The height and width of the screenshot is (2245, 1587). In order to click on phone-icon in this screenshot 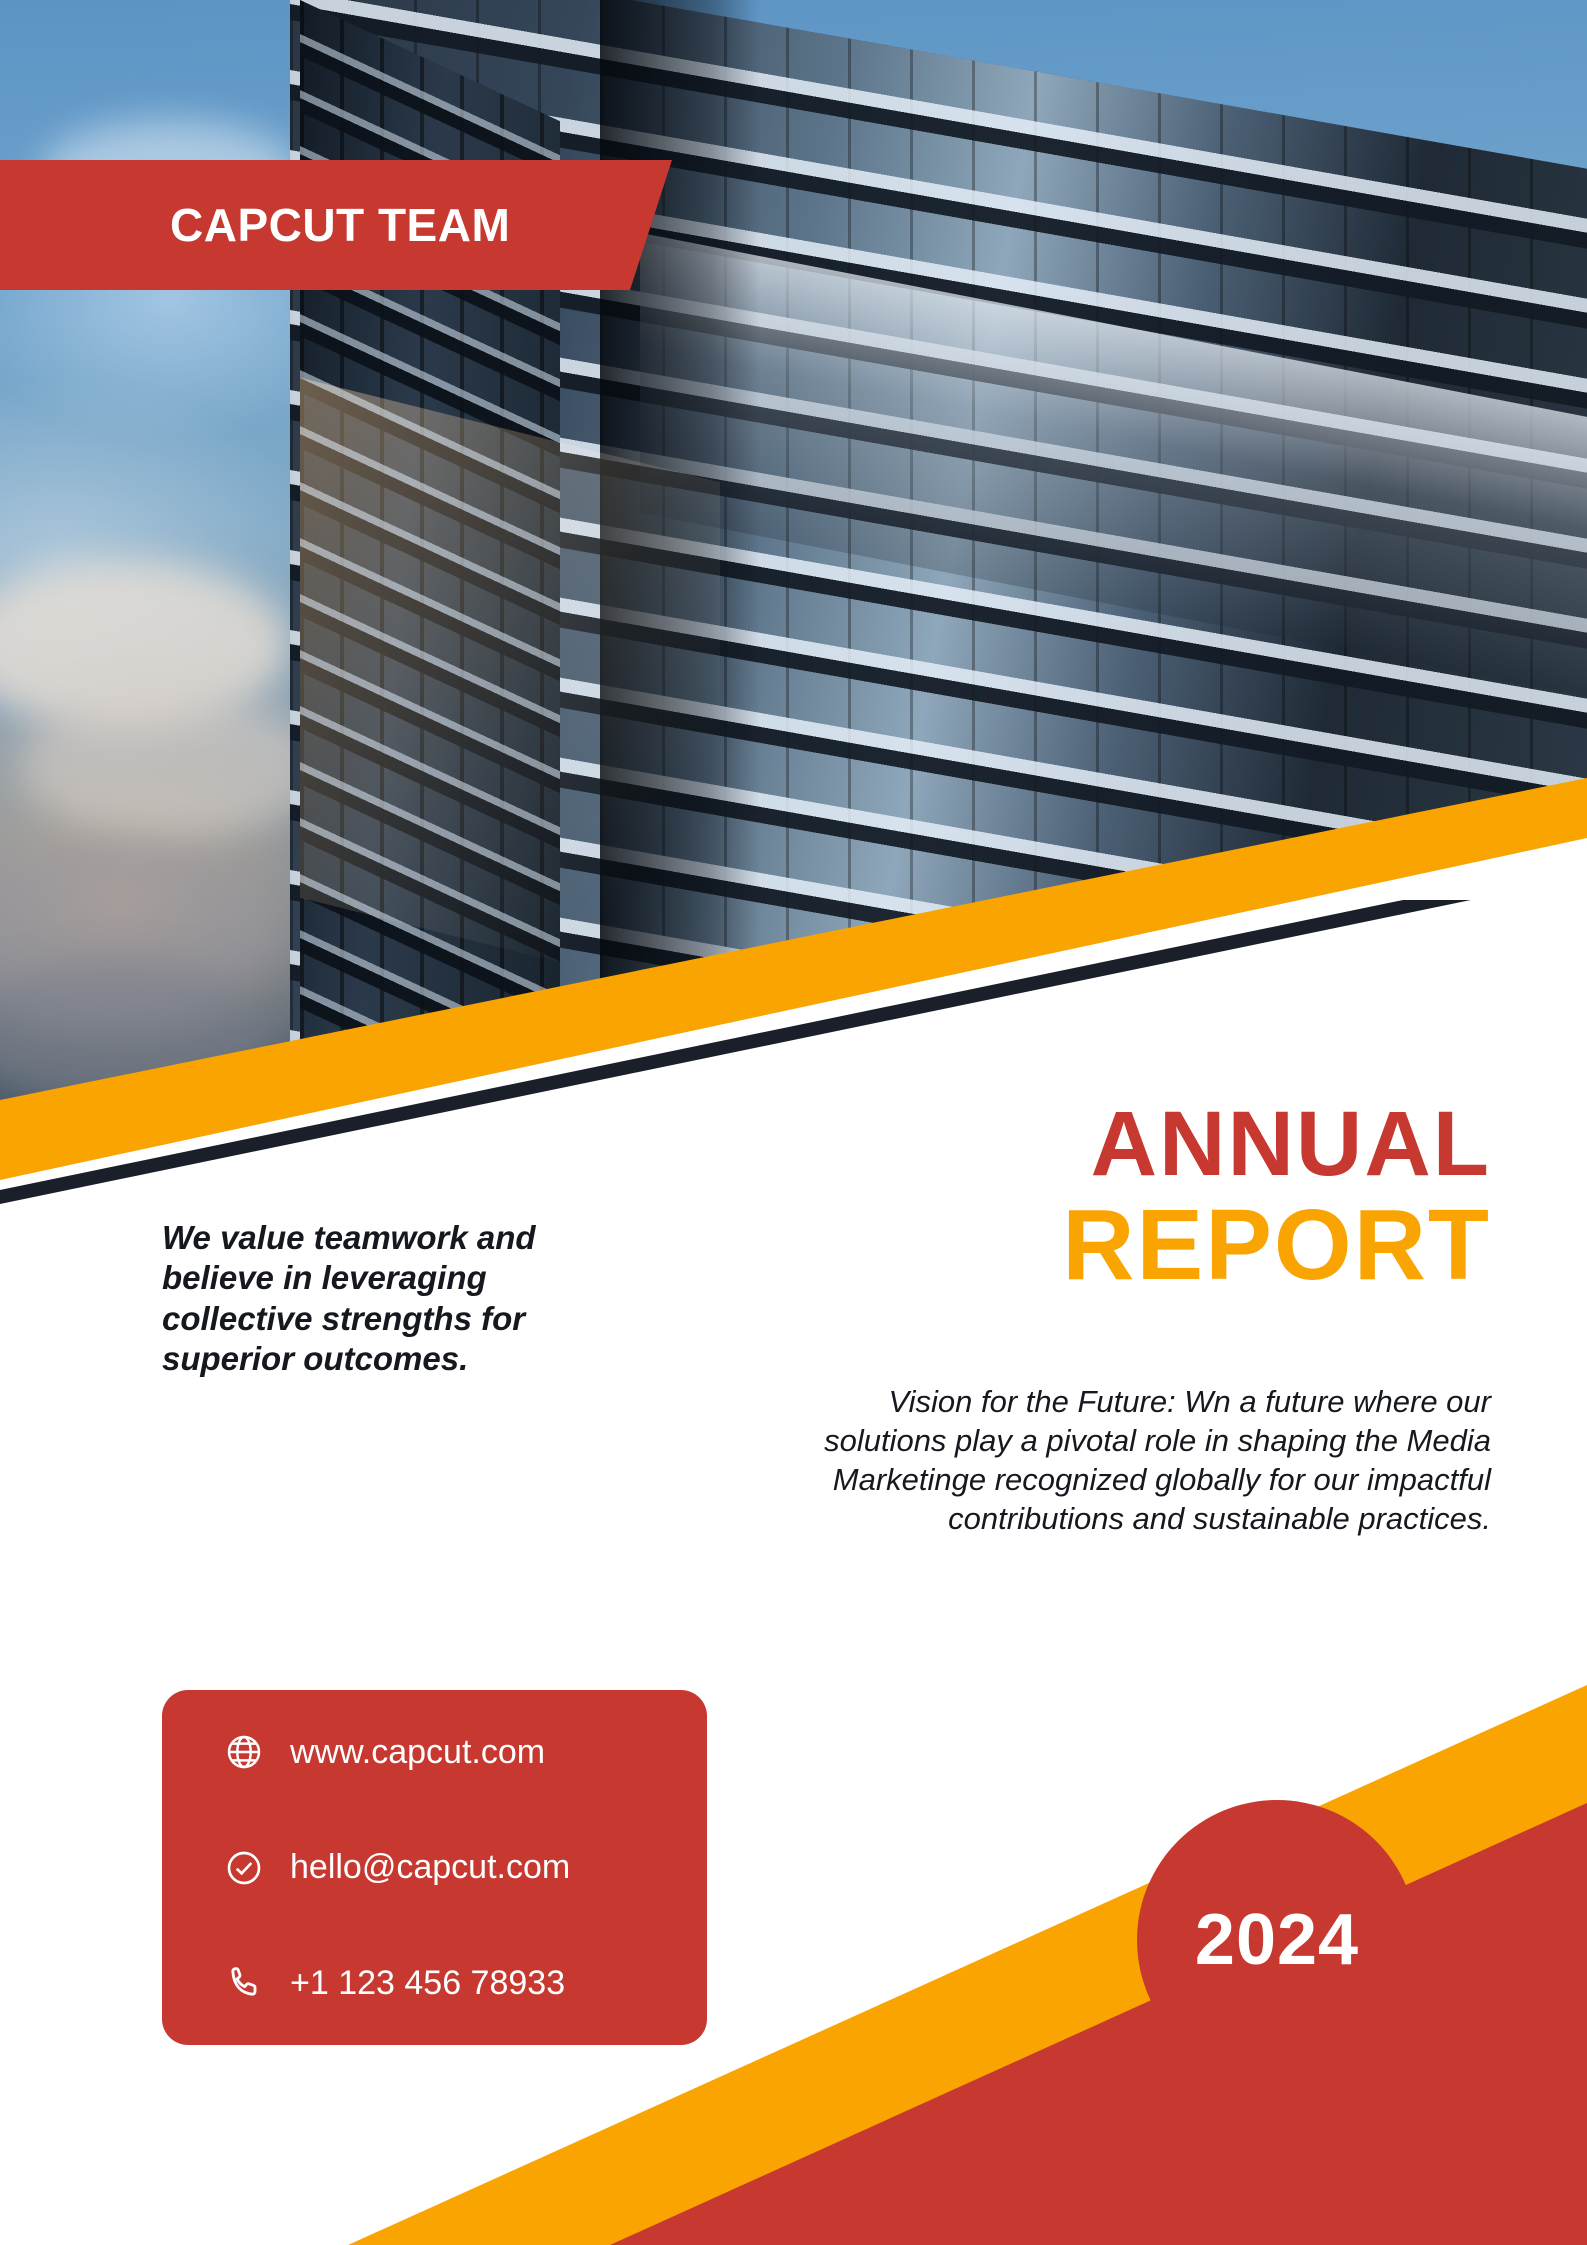, I will do `click(244, 1983)`.